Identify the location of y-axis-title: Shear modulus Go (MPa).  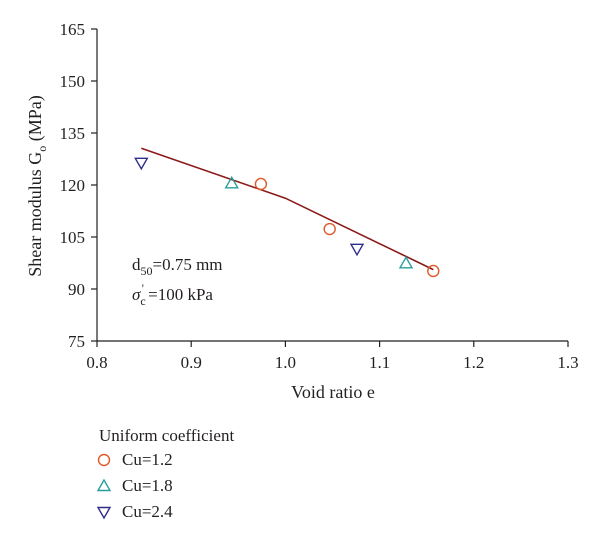
(37, 186).